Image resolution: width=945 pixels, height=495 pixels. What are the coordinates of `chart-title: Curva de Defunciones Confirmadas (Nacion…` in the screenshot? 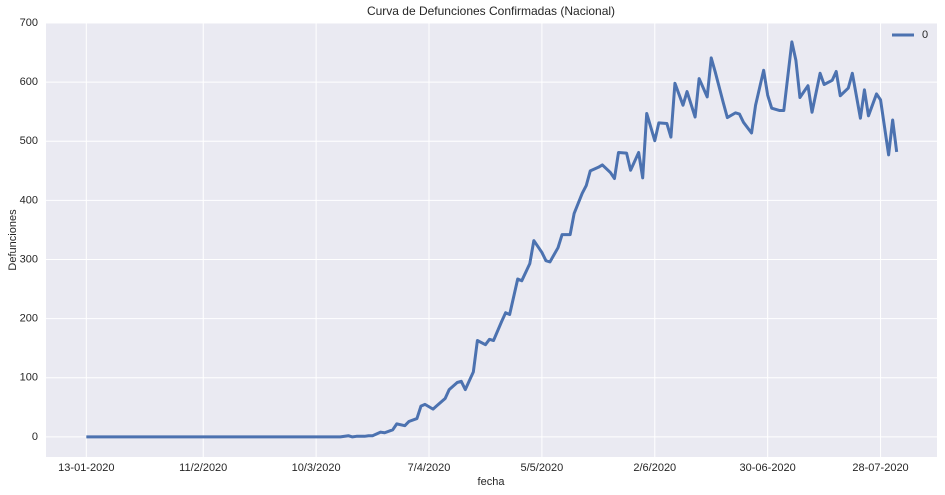 It's located at (491, 11).